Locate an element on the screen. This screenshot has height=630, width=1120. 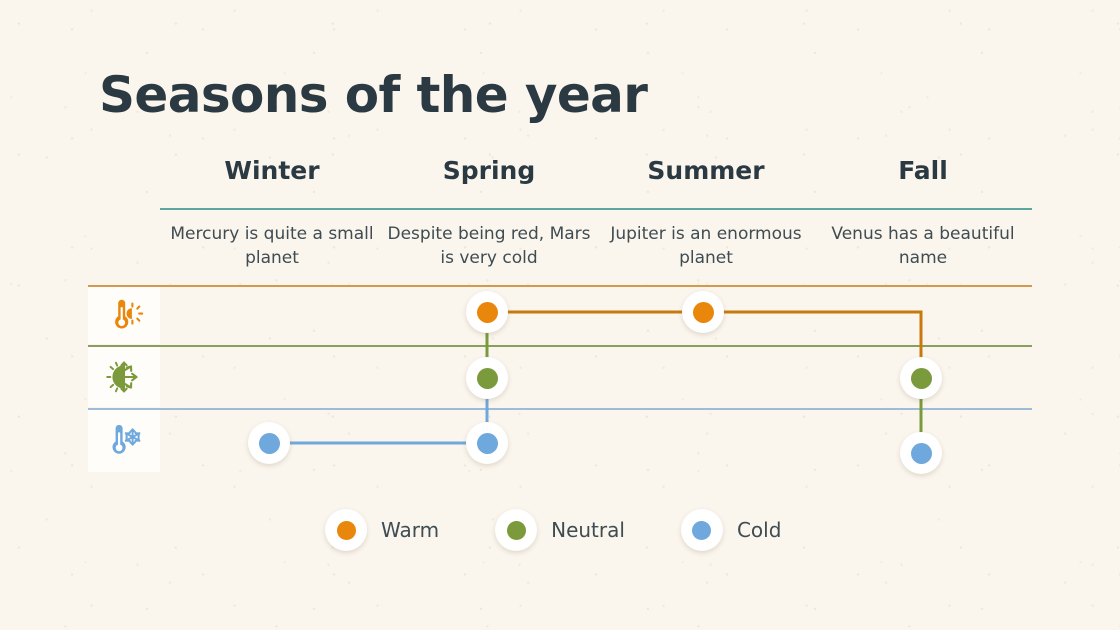
thermometer-snowflake-icon is located at coordinates (124, 441).